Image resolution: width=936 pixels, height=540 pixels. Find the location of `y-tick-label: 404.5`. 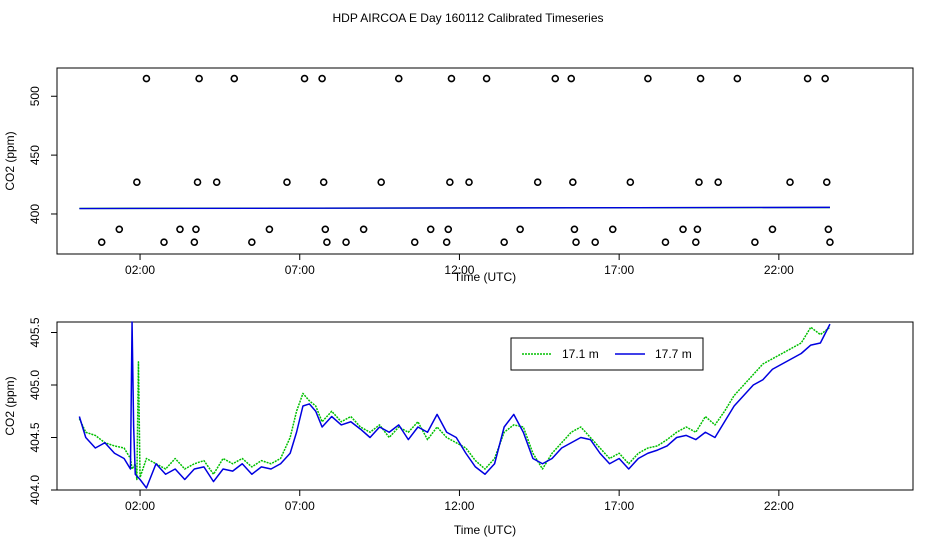

y-tick-label: 404.5 is located at coordinates (35, 437).